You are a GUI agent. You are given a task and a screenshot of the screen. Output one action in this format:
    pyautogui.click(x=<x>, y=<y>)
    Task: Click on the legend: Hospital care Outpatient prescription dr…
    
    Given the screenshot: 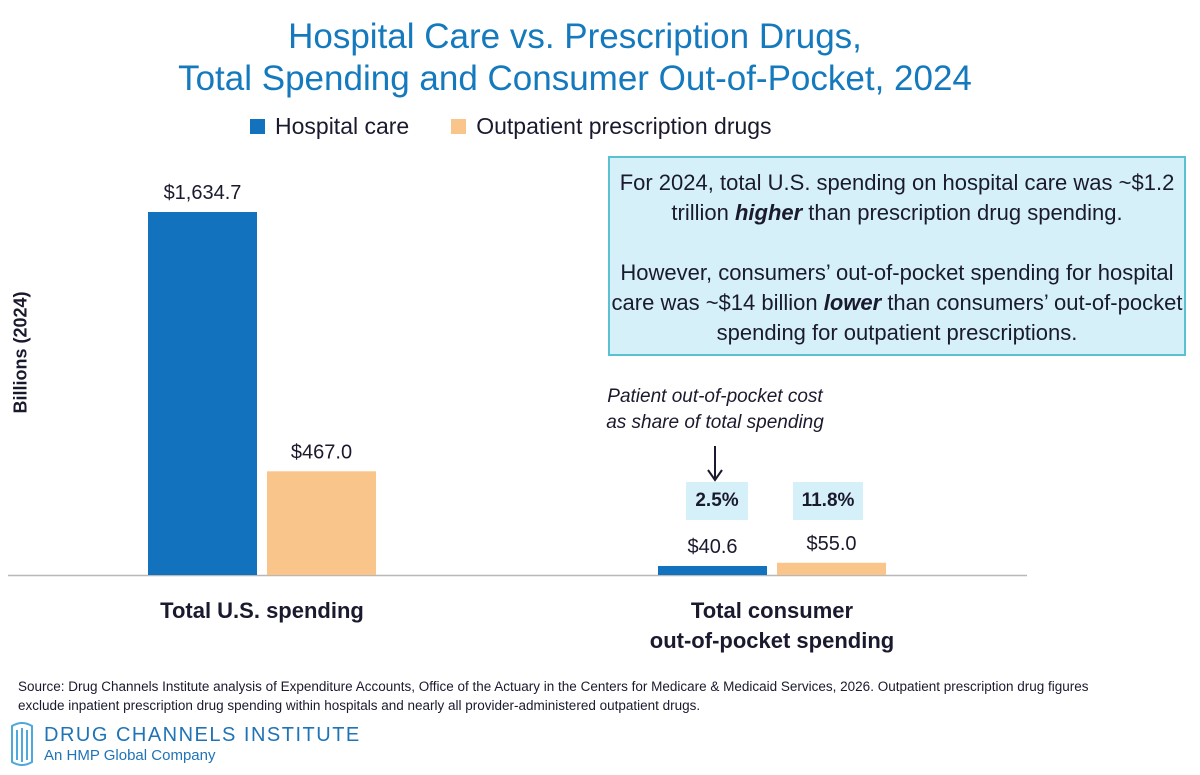 What is the action you would take?
    pyautogui.click(x=532, y=126)
    